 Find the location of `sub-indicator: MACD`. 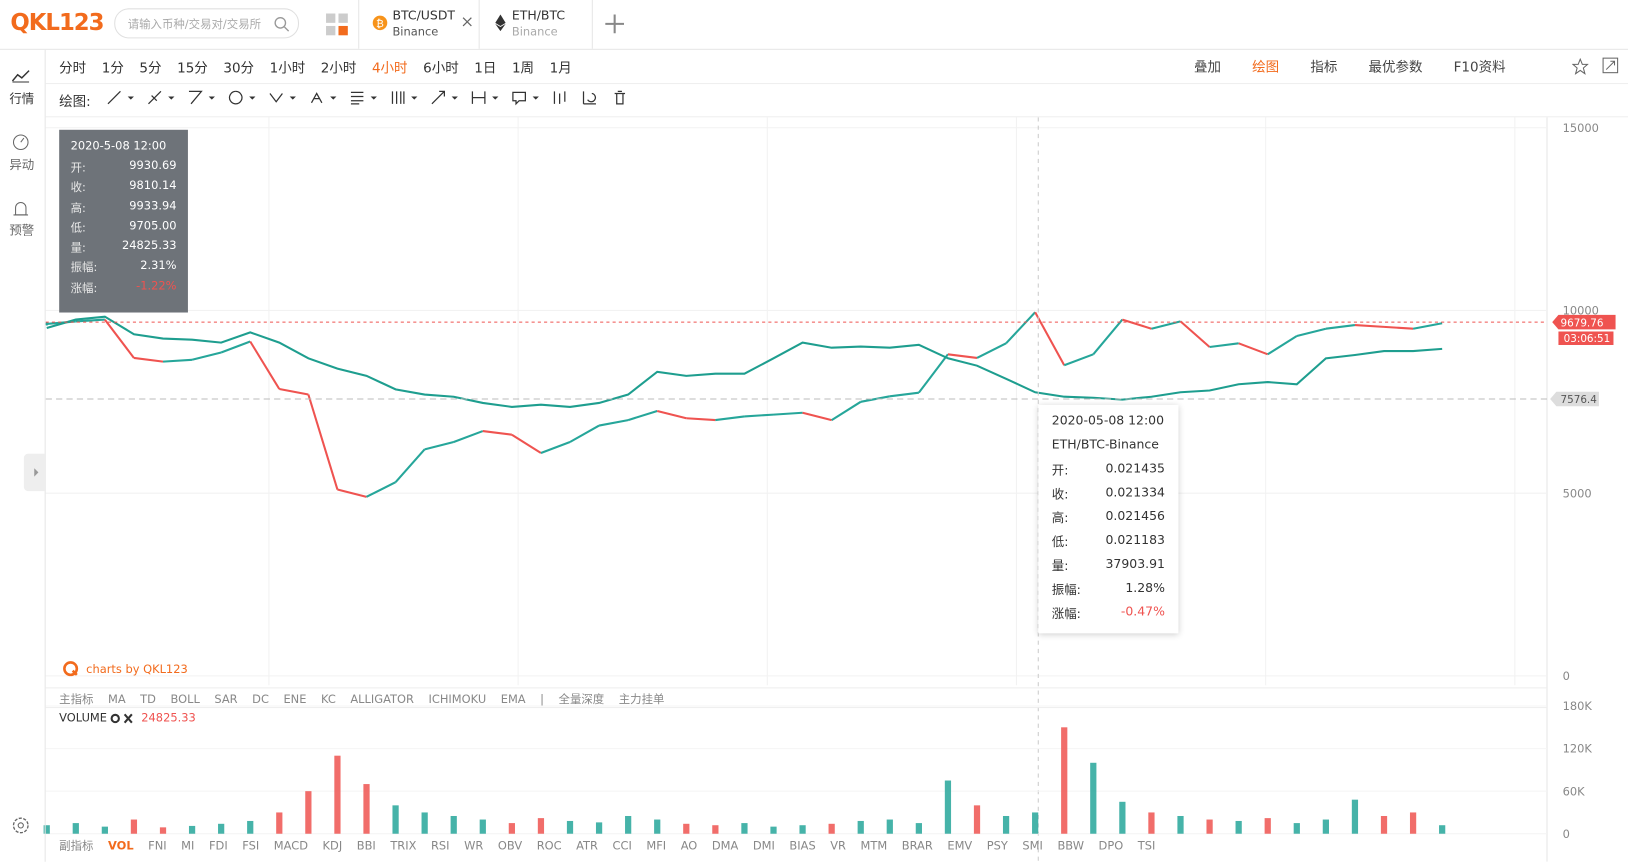

sub-indicator: MACD is located at coordinates (291, 845).